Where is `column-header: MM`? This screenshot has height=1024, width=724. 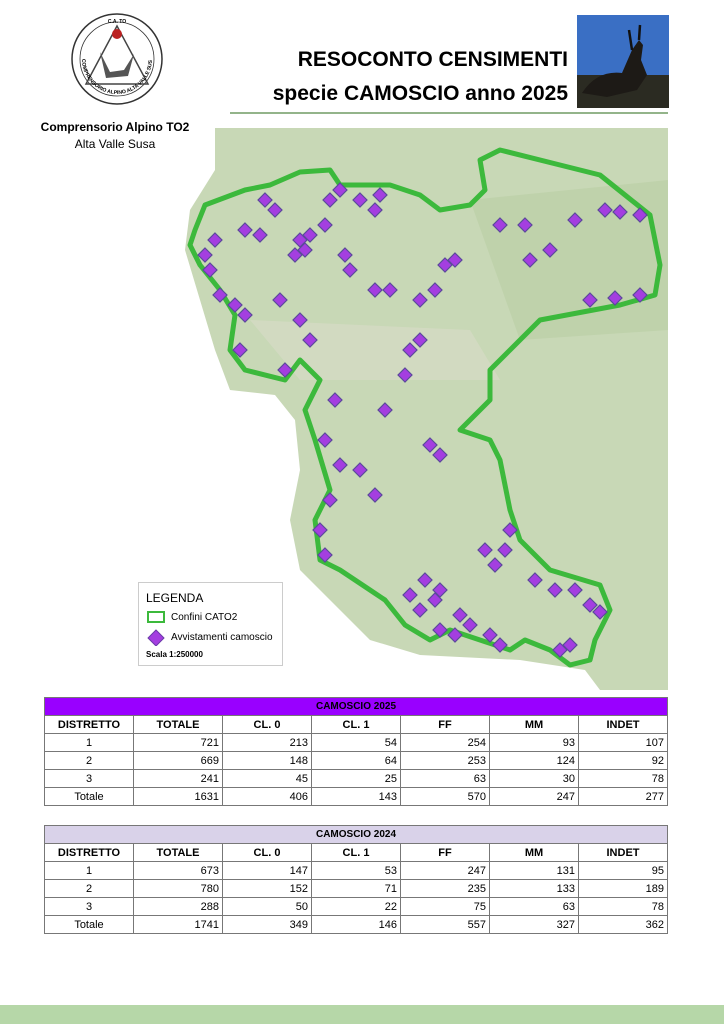
column-header: MM is located at coordinates (534, 724).